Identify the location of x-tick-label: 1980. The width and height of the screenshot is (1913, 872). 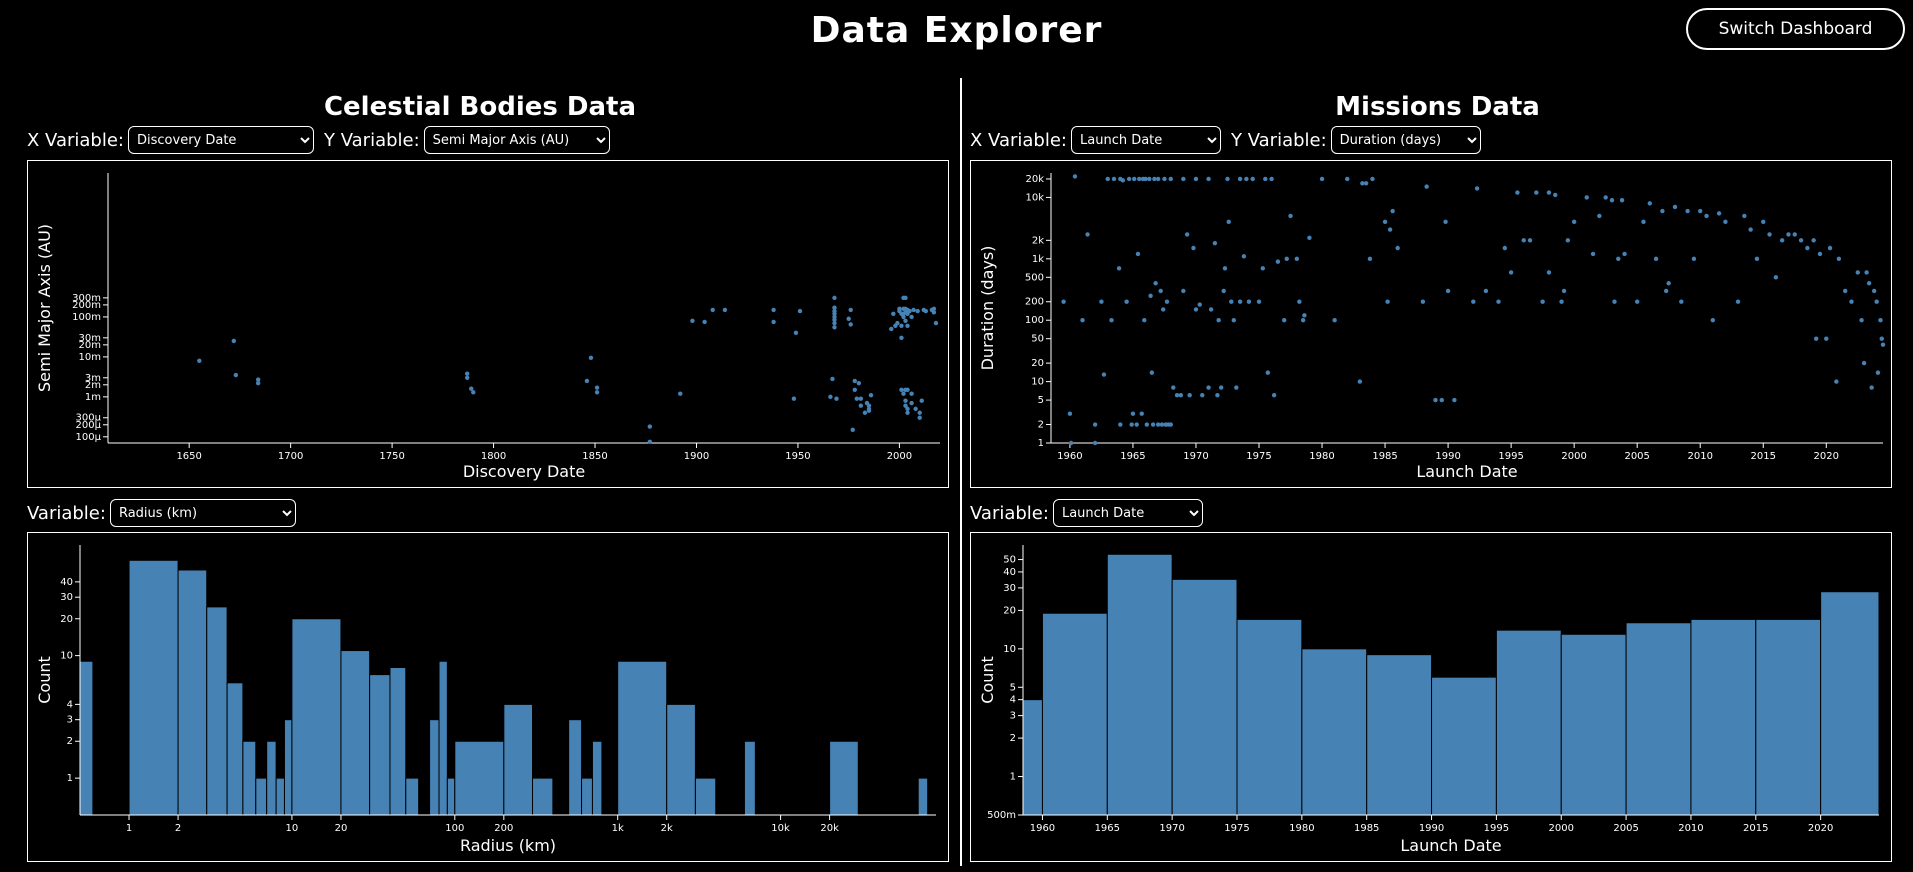
(1321, 456).